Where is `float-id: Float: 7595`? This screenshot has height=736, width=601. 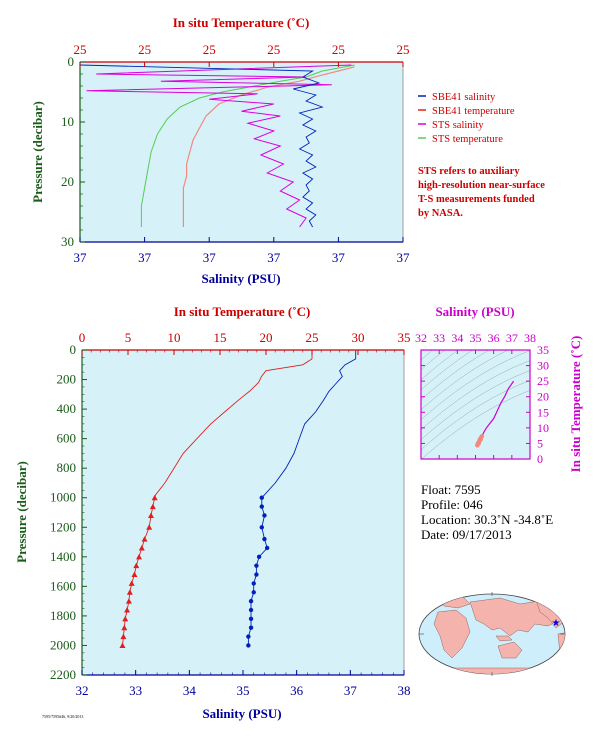
float-id: Float: 7595 is located at coordinates (451, 489).